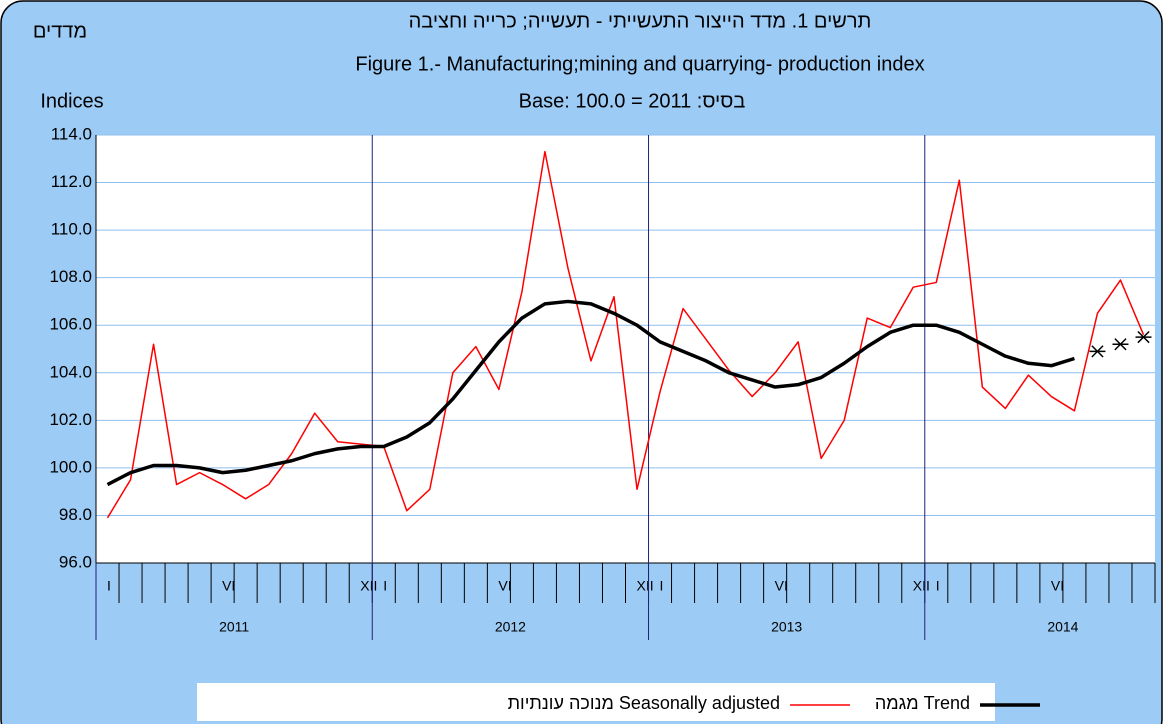 The image size is (1163, 724). I want to click on y-tick-label: 108.0, so click(70, 276).